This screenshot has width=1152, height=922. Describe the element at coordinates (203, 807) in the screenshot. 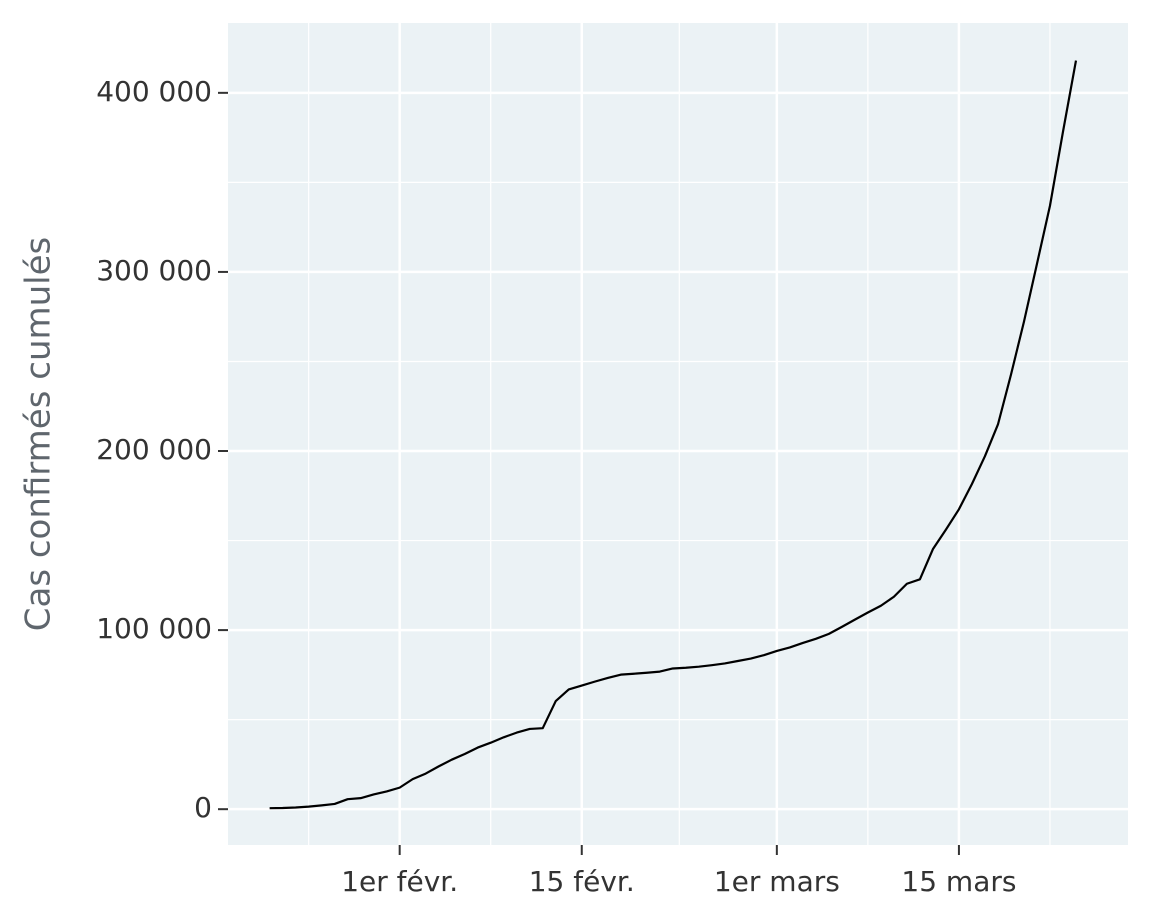

I see `y-tick-label: 0` at that location.